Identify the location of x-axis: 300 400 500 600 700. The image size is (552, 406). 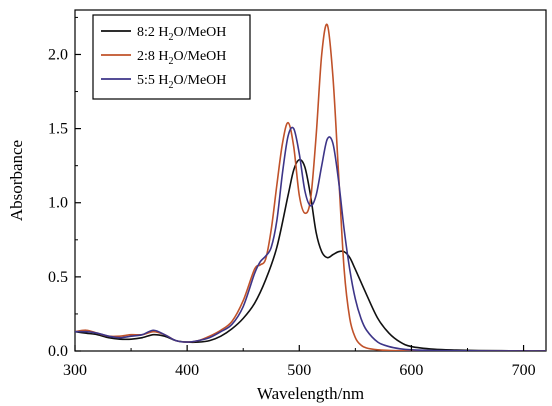
(299, 362).